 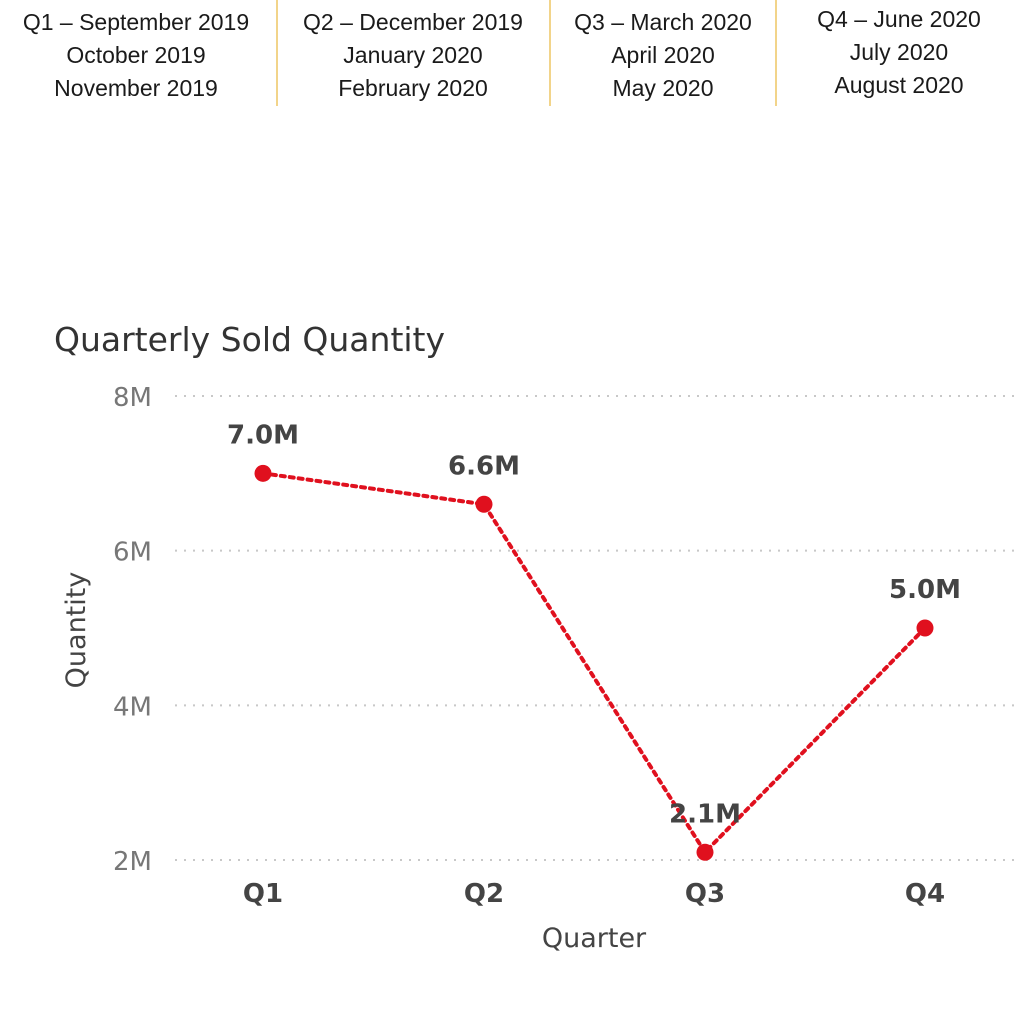 What do you see at coordinates (705, 852) in the screenshot?
I see `data-point-q3` at bounding box center [705, 852].